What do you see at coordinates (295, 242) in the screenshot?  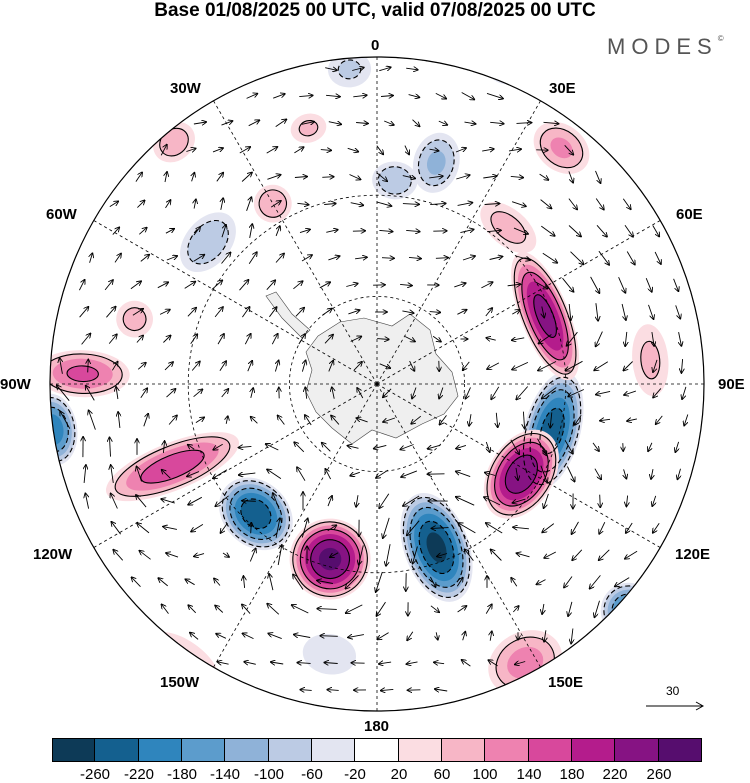 I see `meridian-line` at bounding box center [295, 242].